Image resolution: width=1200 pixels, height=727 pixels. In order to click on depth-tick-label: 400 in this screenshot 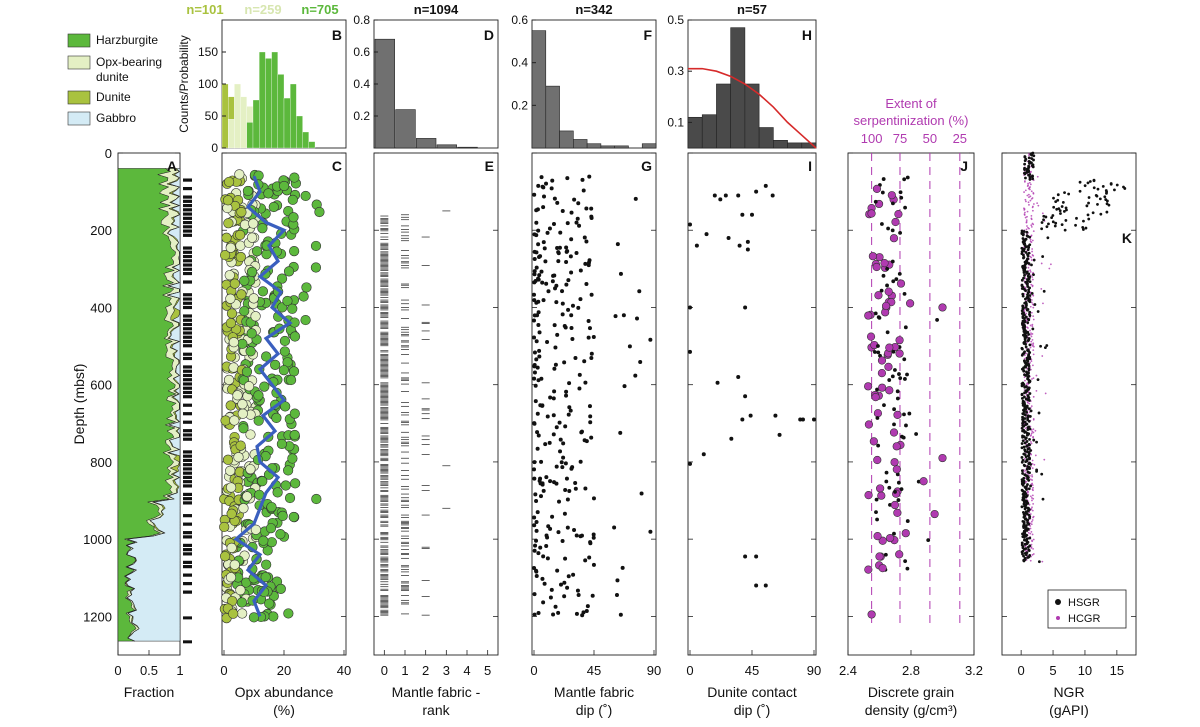, I will do `click(101, 307)`.